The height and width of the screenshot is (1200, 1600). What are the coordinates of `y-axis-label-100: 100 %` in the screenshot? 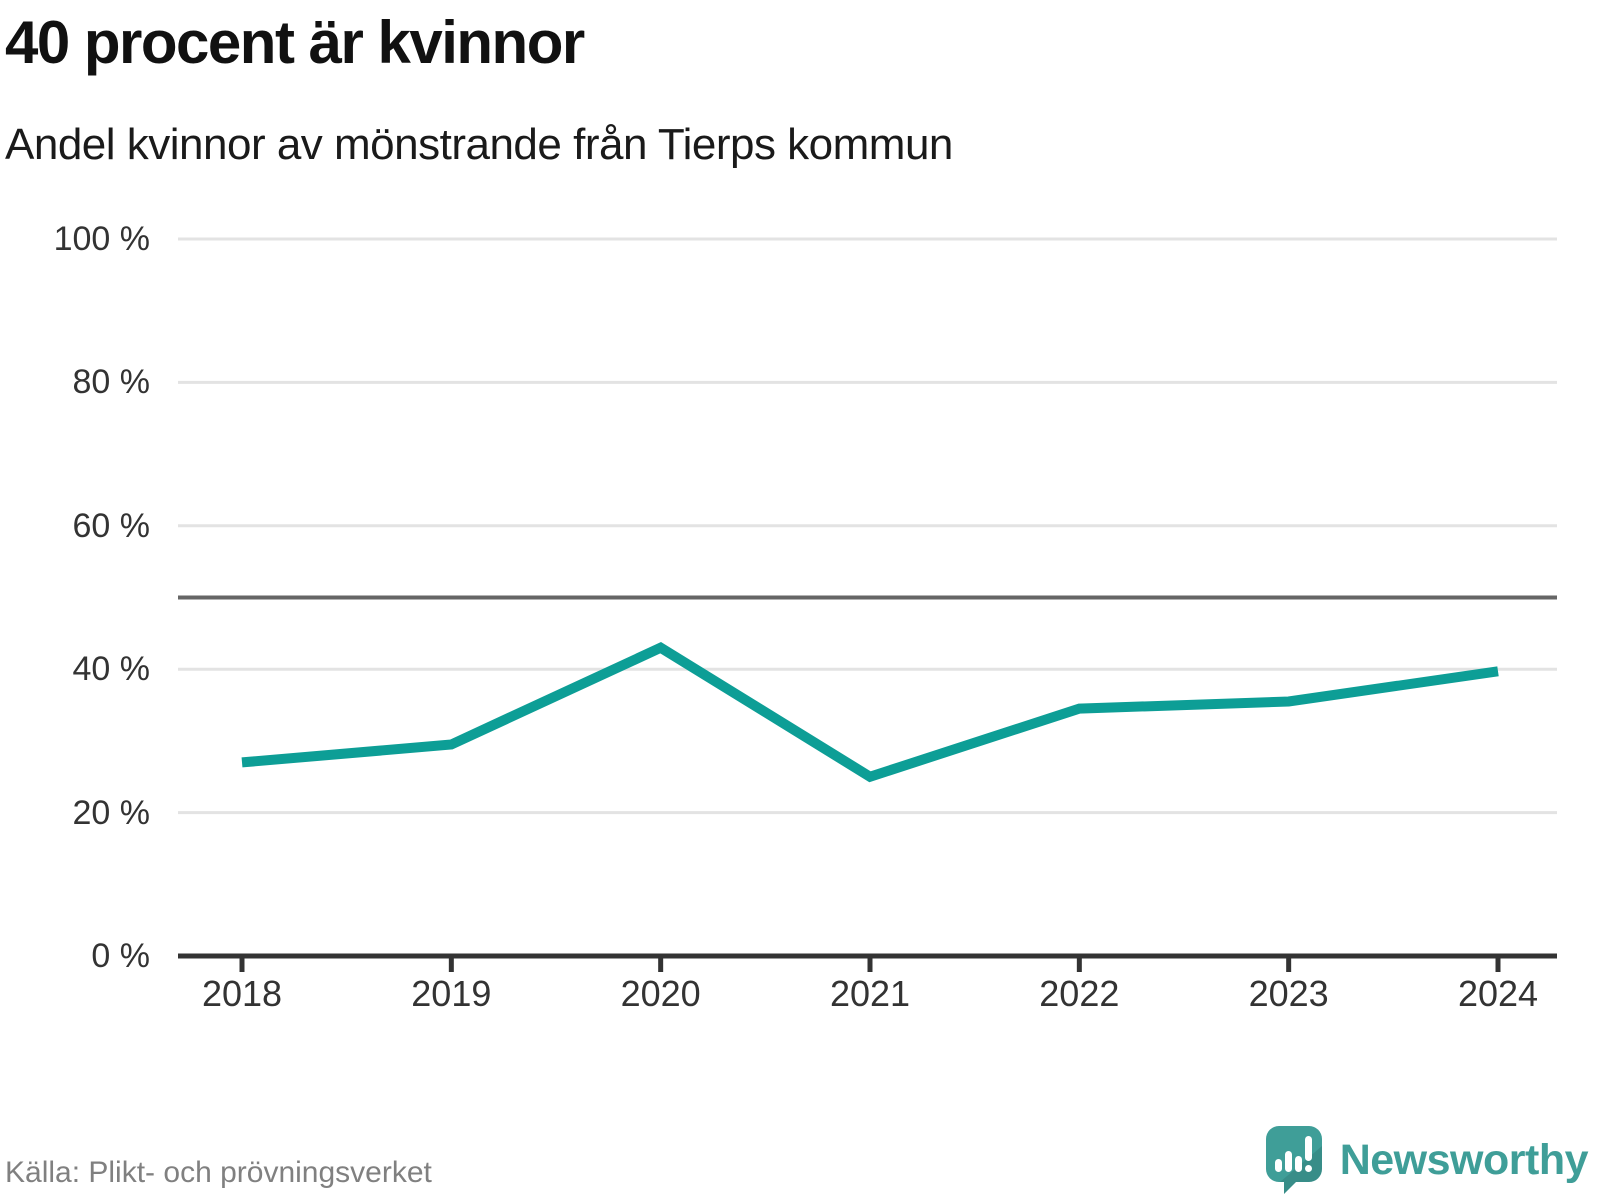 It's located at (101, 239).